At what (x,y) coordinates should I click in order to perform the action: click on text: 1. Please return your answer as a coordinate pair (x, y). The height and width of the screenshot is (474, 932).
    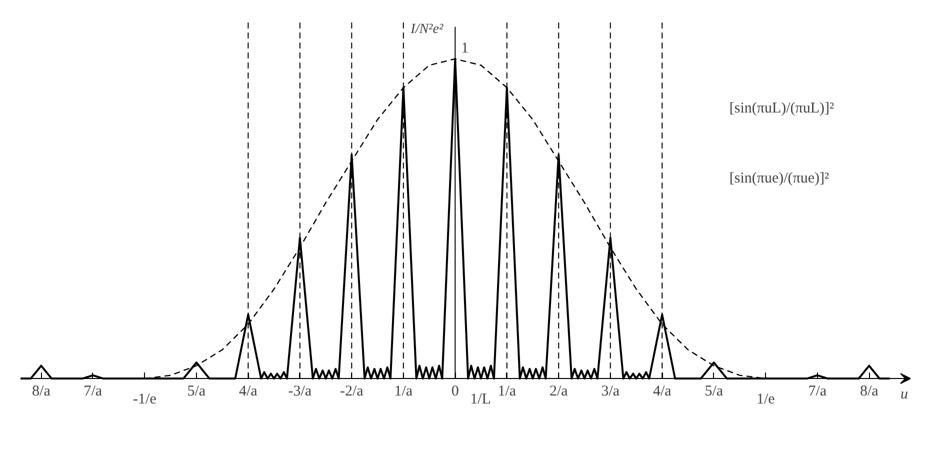
    Looking at the image, I should click on (465, 48).